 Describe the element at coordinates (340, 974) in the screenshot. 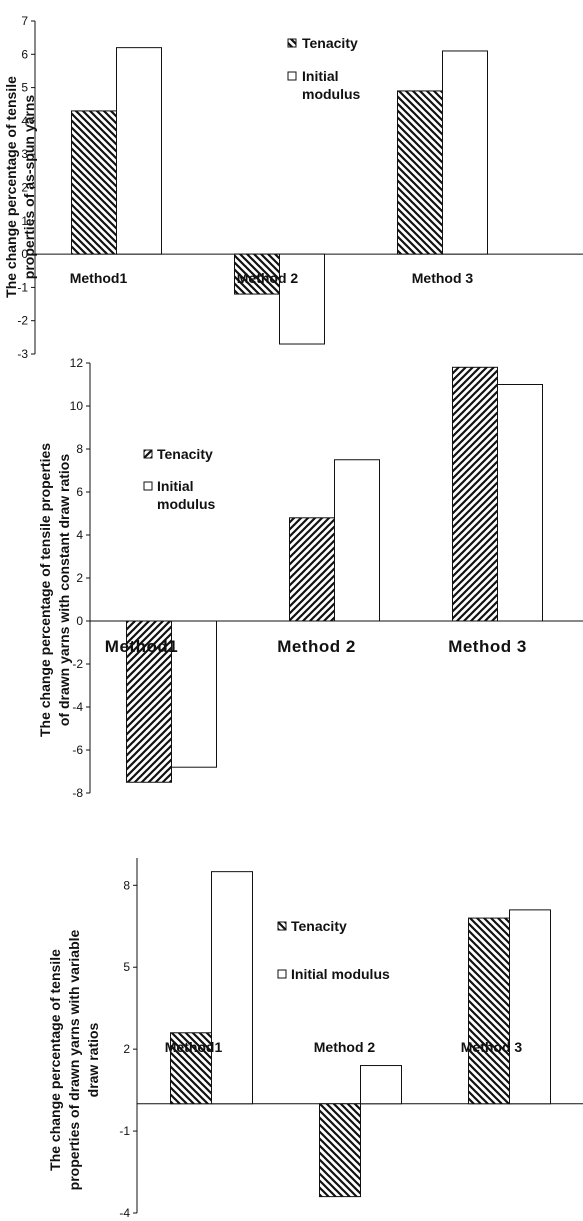

I see `legend-label: Initial modulus` at that location.